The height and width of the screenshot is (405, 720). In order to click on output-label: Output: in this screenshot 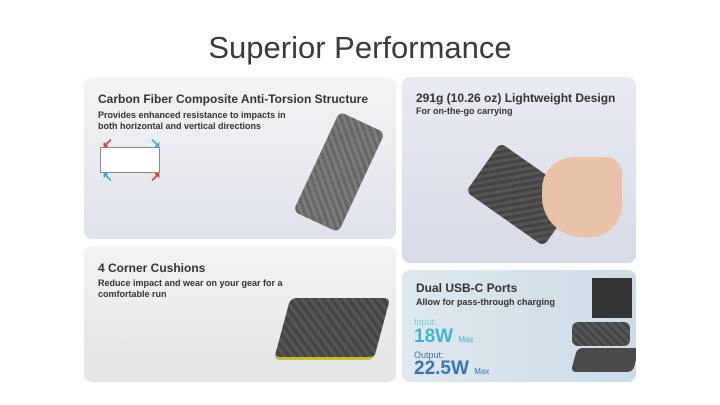, I will do `click(429, 355)`.